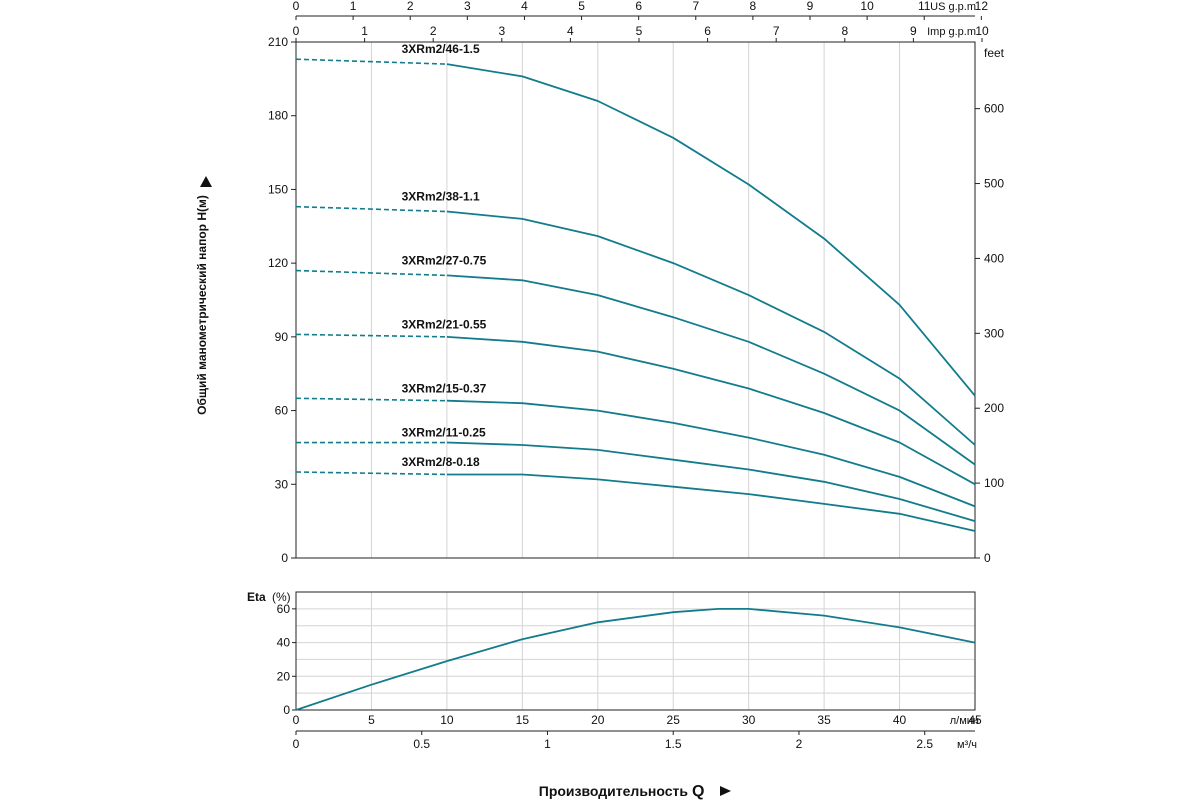  I want to click on lpm-tick-label: 40, so click(900, 720).